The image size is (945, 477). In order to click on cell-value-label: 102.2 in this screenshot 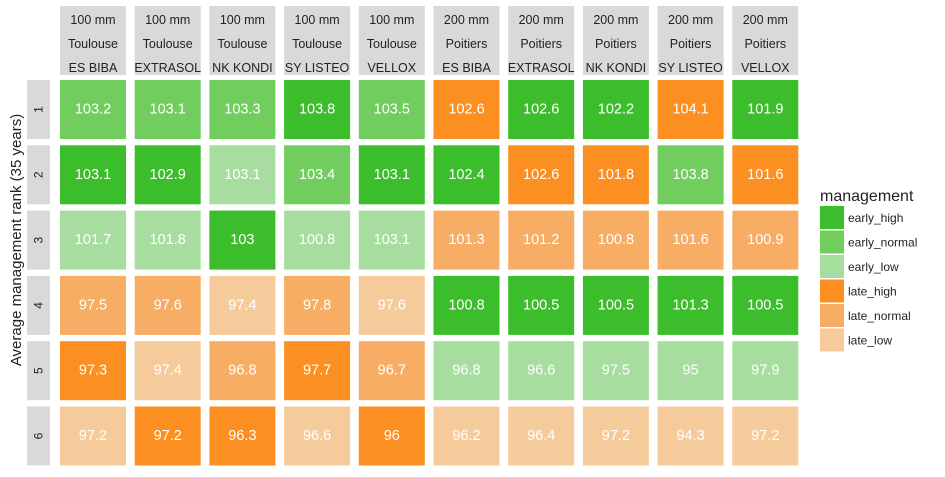, I will do `click(616, 110)`.